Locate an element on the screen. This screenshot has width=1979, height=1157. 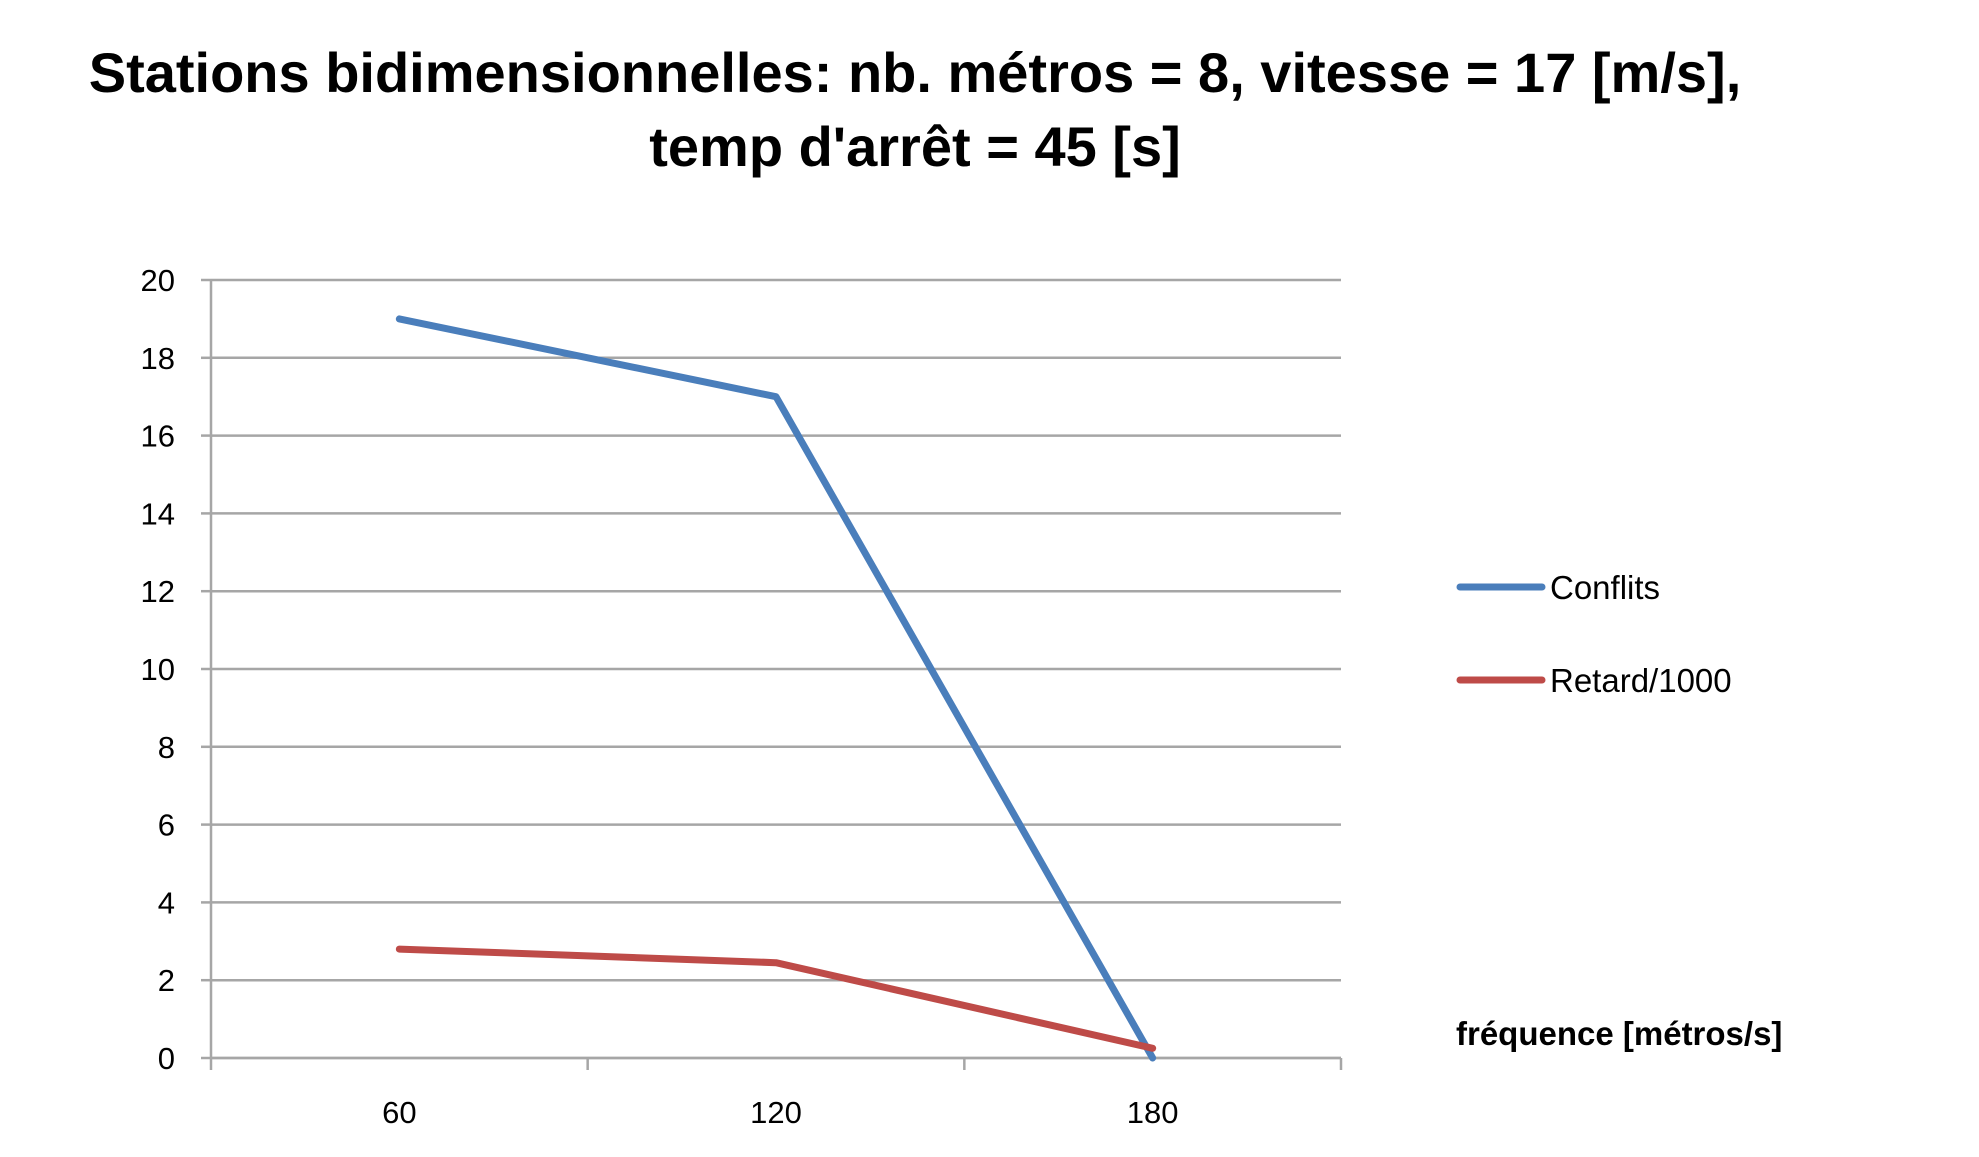
y-tick-label: 8 is located at coordinates (166, 747).